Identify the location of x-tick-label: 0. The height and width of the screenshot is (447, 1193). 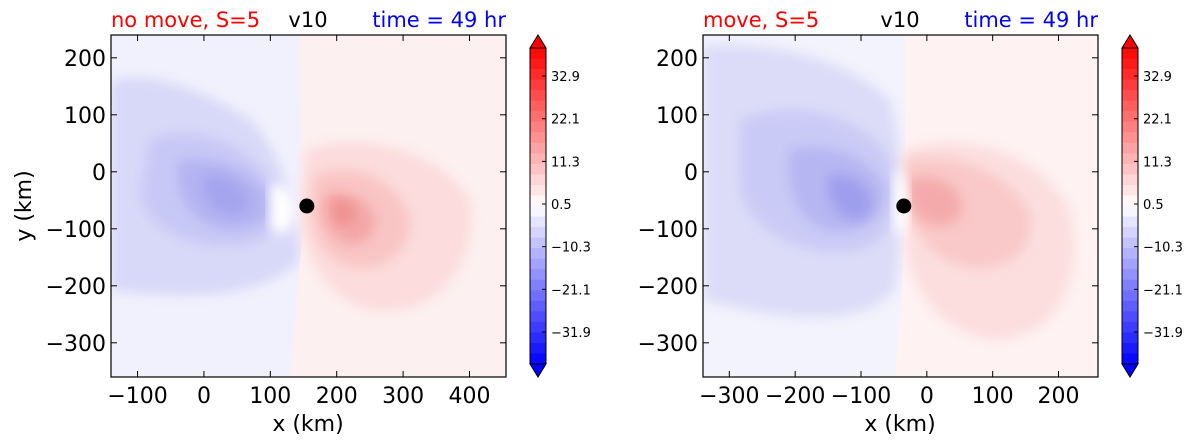
(204, 396).